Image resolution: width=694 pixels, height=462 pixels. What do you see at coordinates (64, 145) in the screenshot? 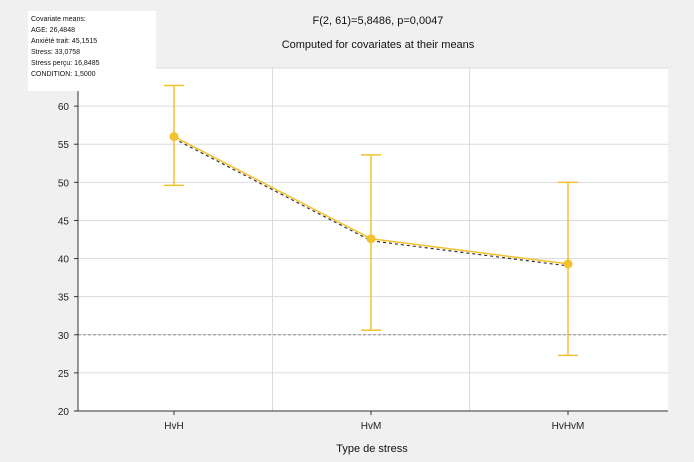
I see `y-tick-label: 55` at bounding box center [64, 145].